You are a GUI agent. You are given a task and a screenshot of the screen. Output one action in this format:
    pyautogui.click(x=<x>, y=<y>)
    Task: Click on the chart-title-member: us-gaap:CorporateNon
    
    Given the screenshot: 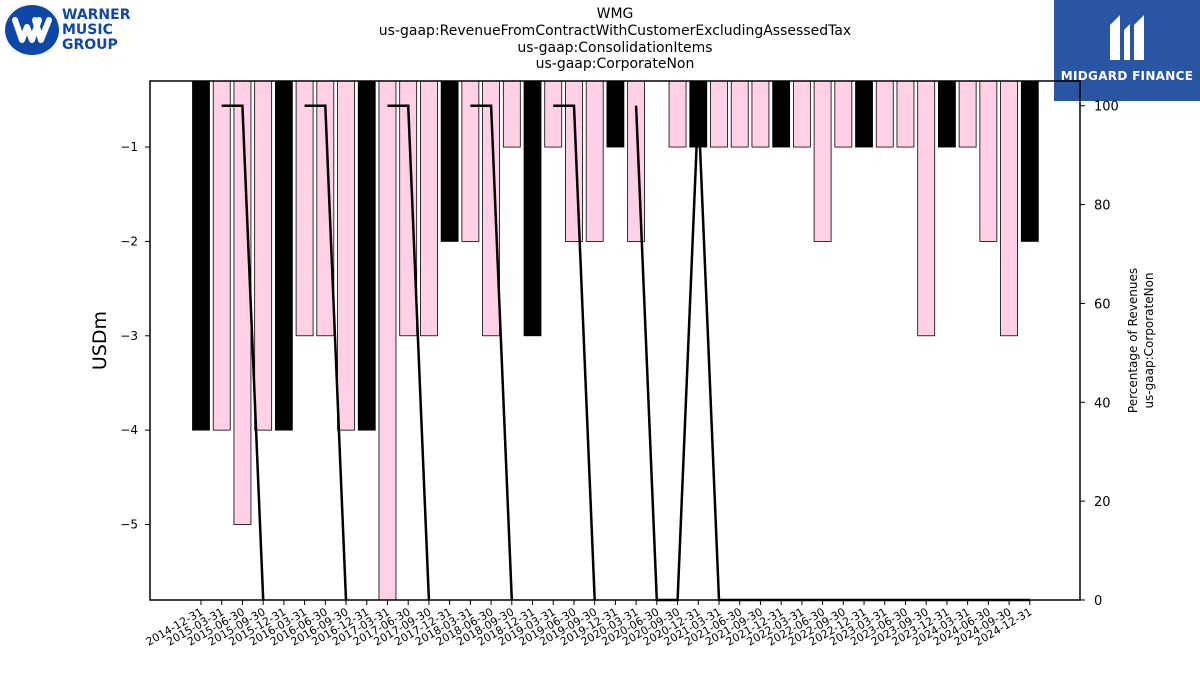 What is the action you would take?
    pyautogui.click(x=615, y=64)
    